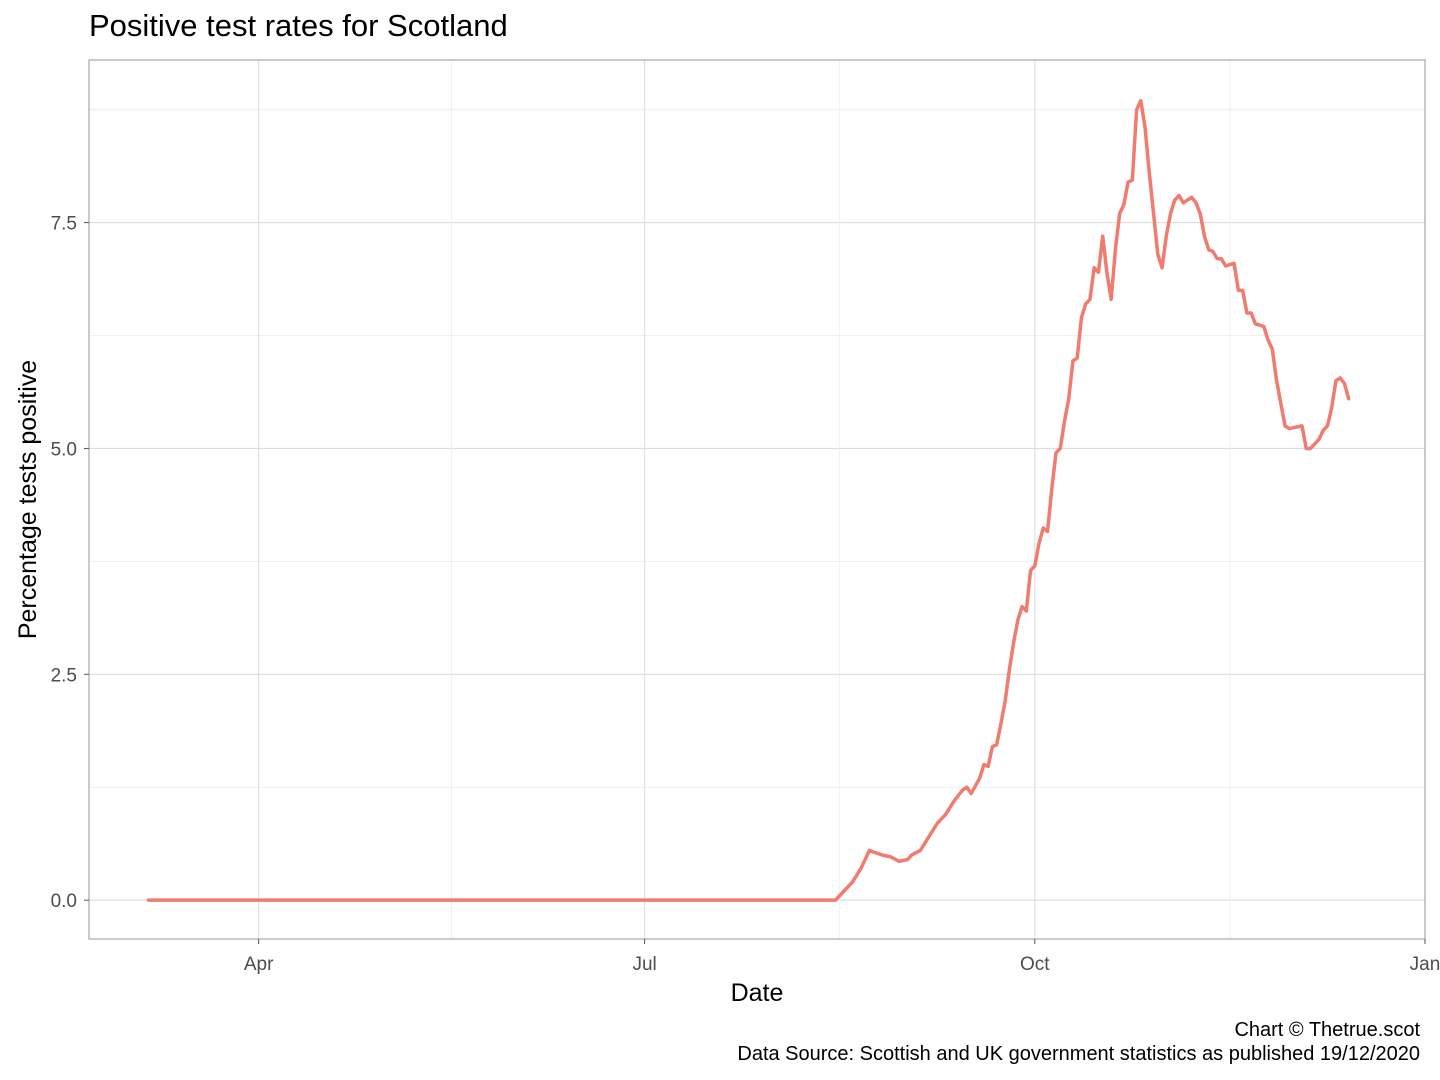  Describe the element at coordinates (64, 901) in the screenshot. I see `y-tick-label: 0.0` at that location.